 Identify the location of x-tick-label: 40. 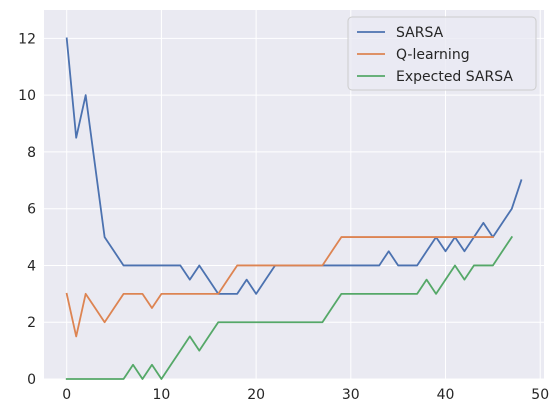
(446, 395).